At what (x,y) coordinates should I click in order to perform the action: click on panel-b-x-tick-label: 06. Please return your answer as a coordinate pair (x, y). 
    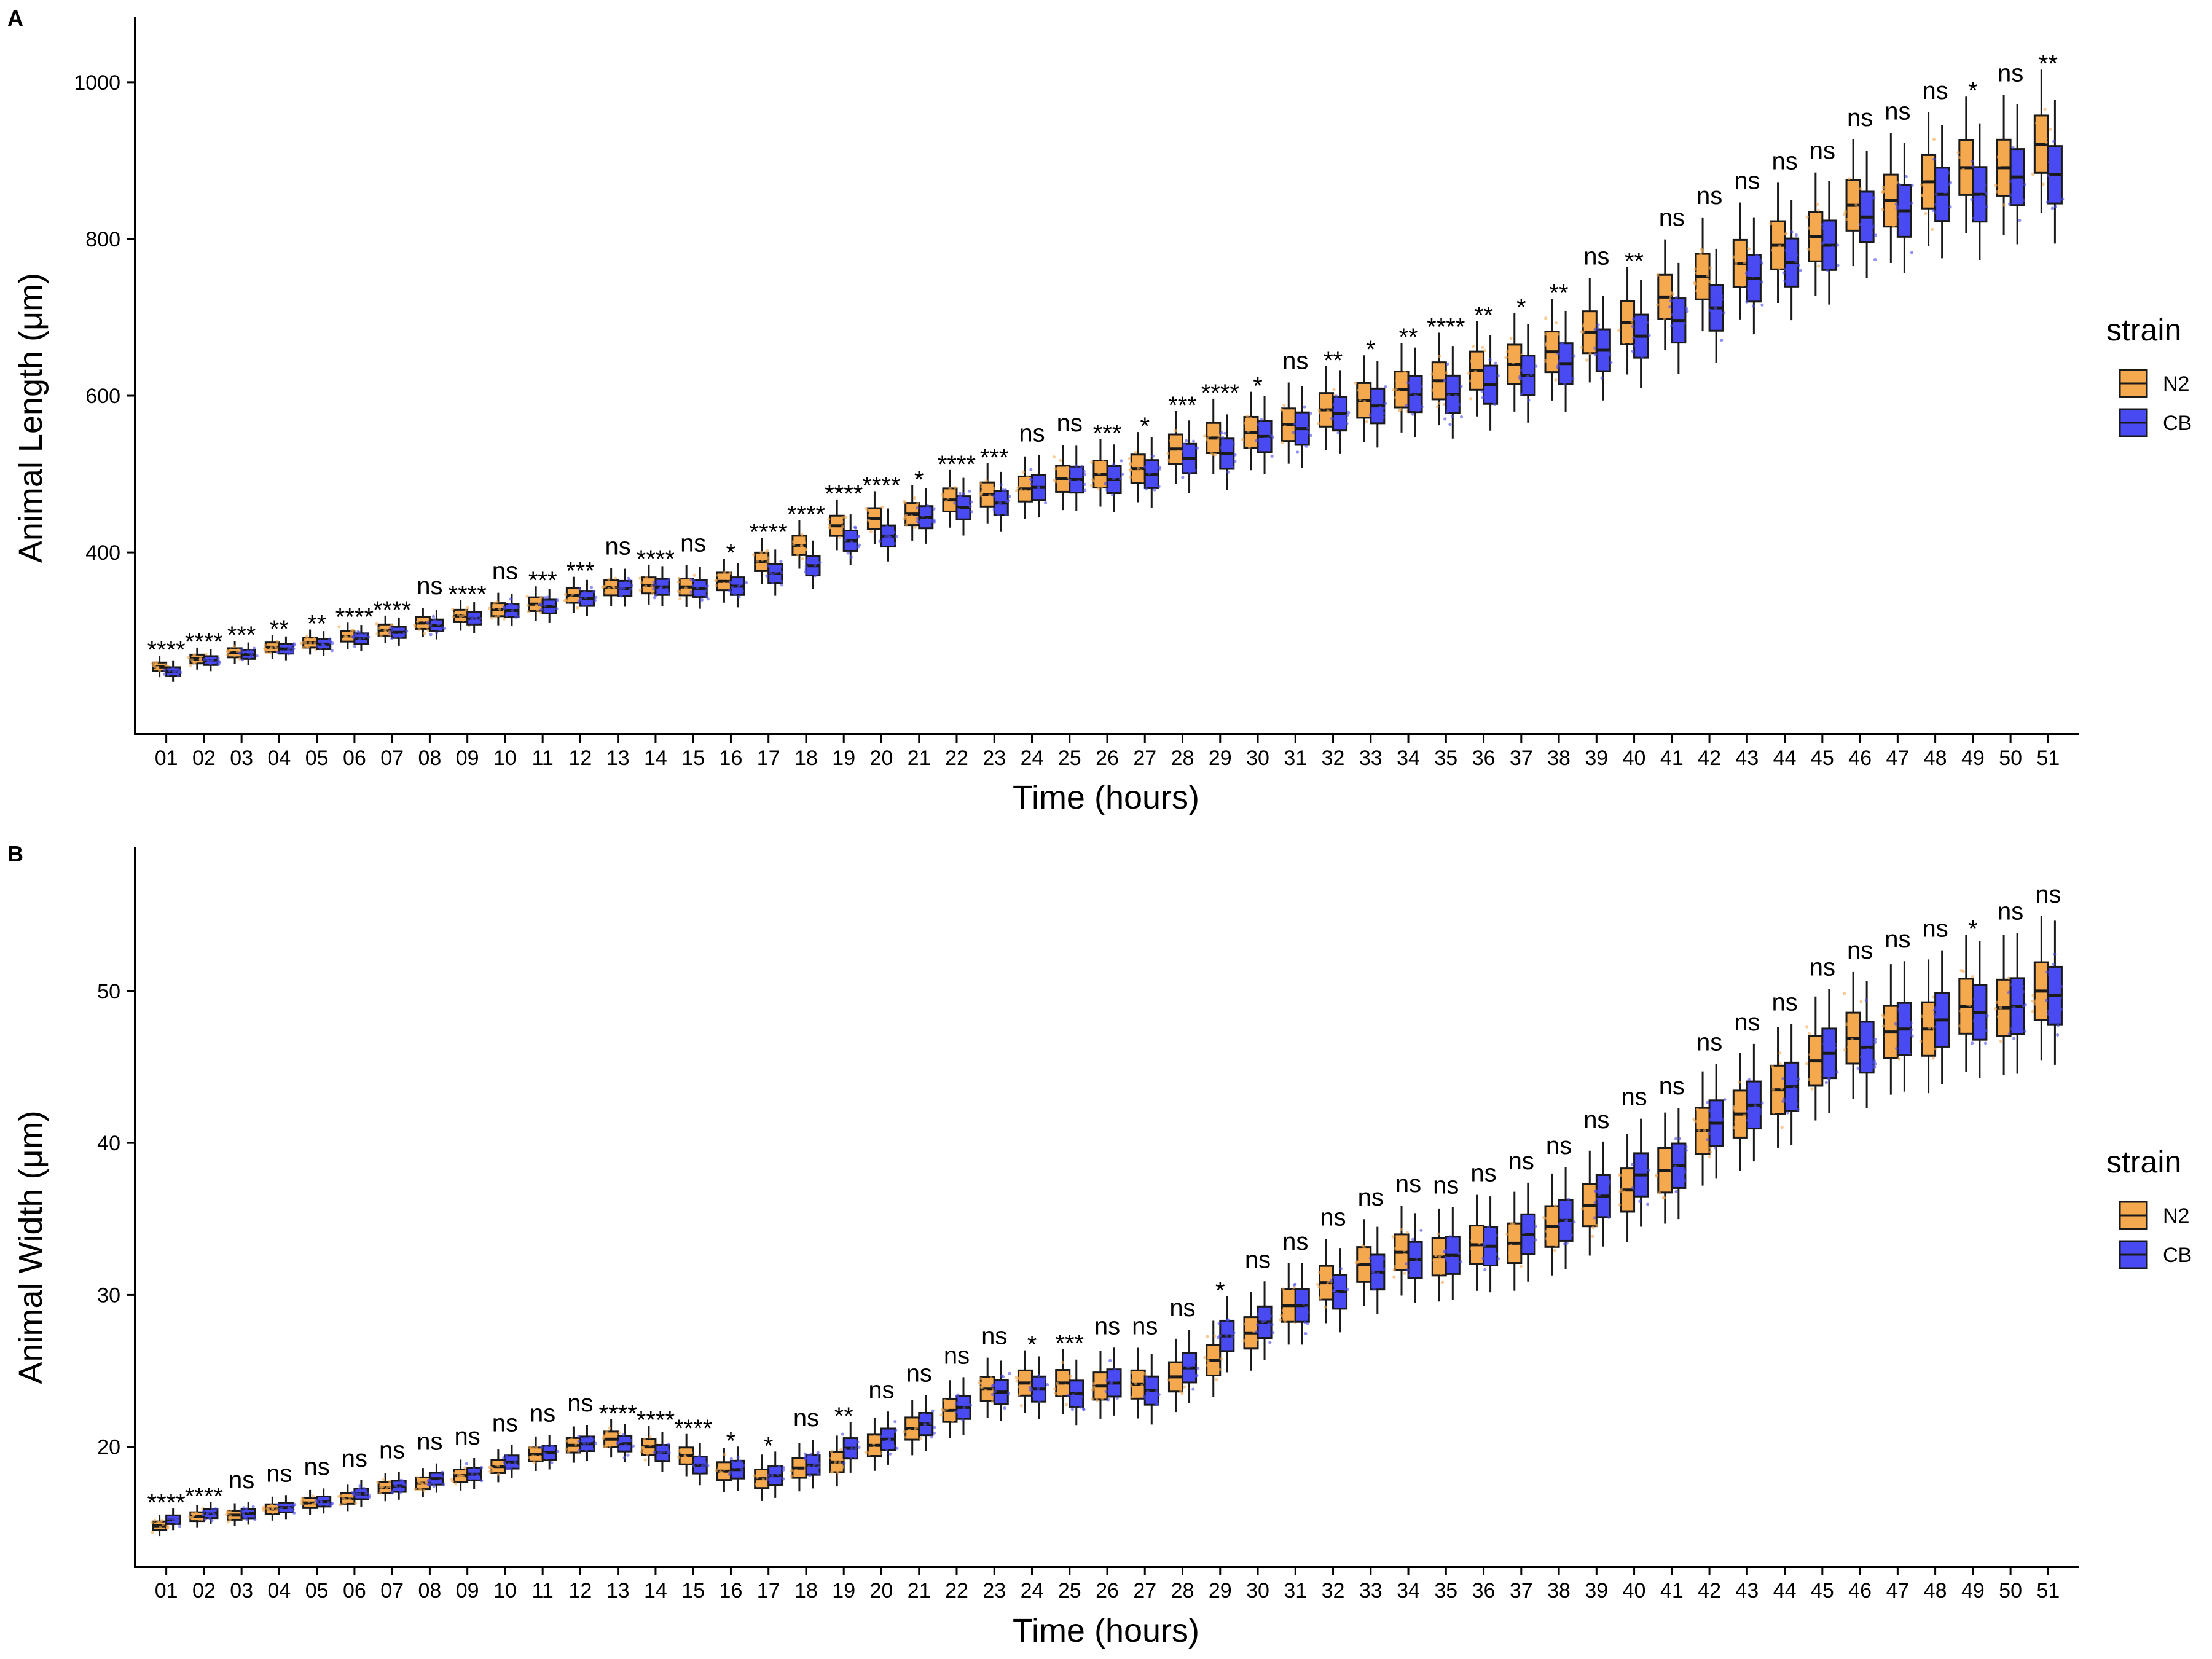
    Looking at the image, I should click on (354, 1590).